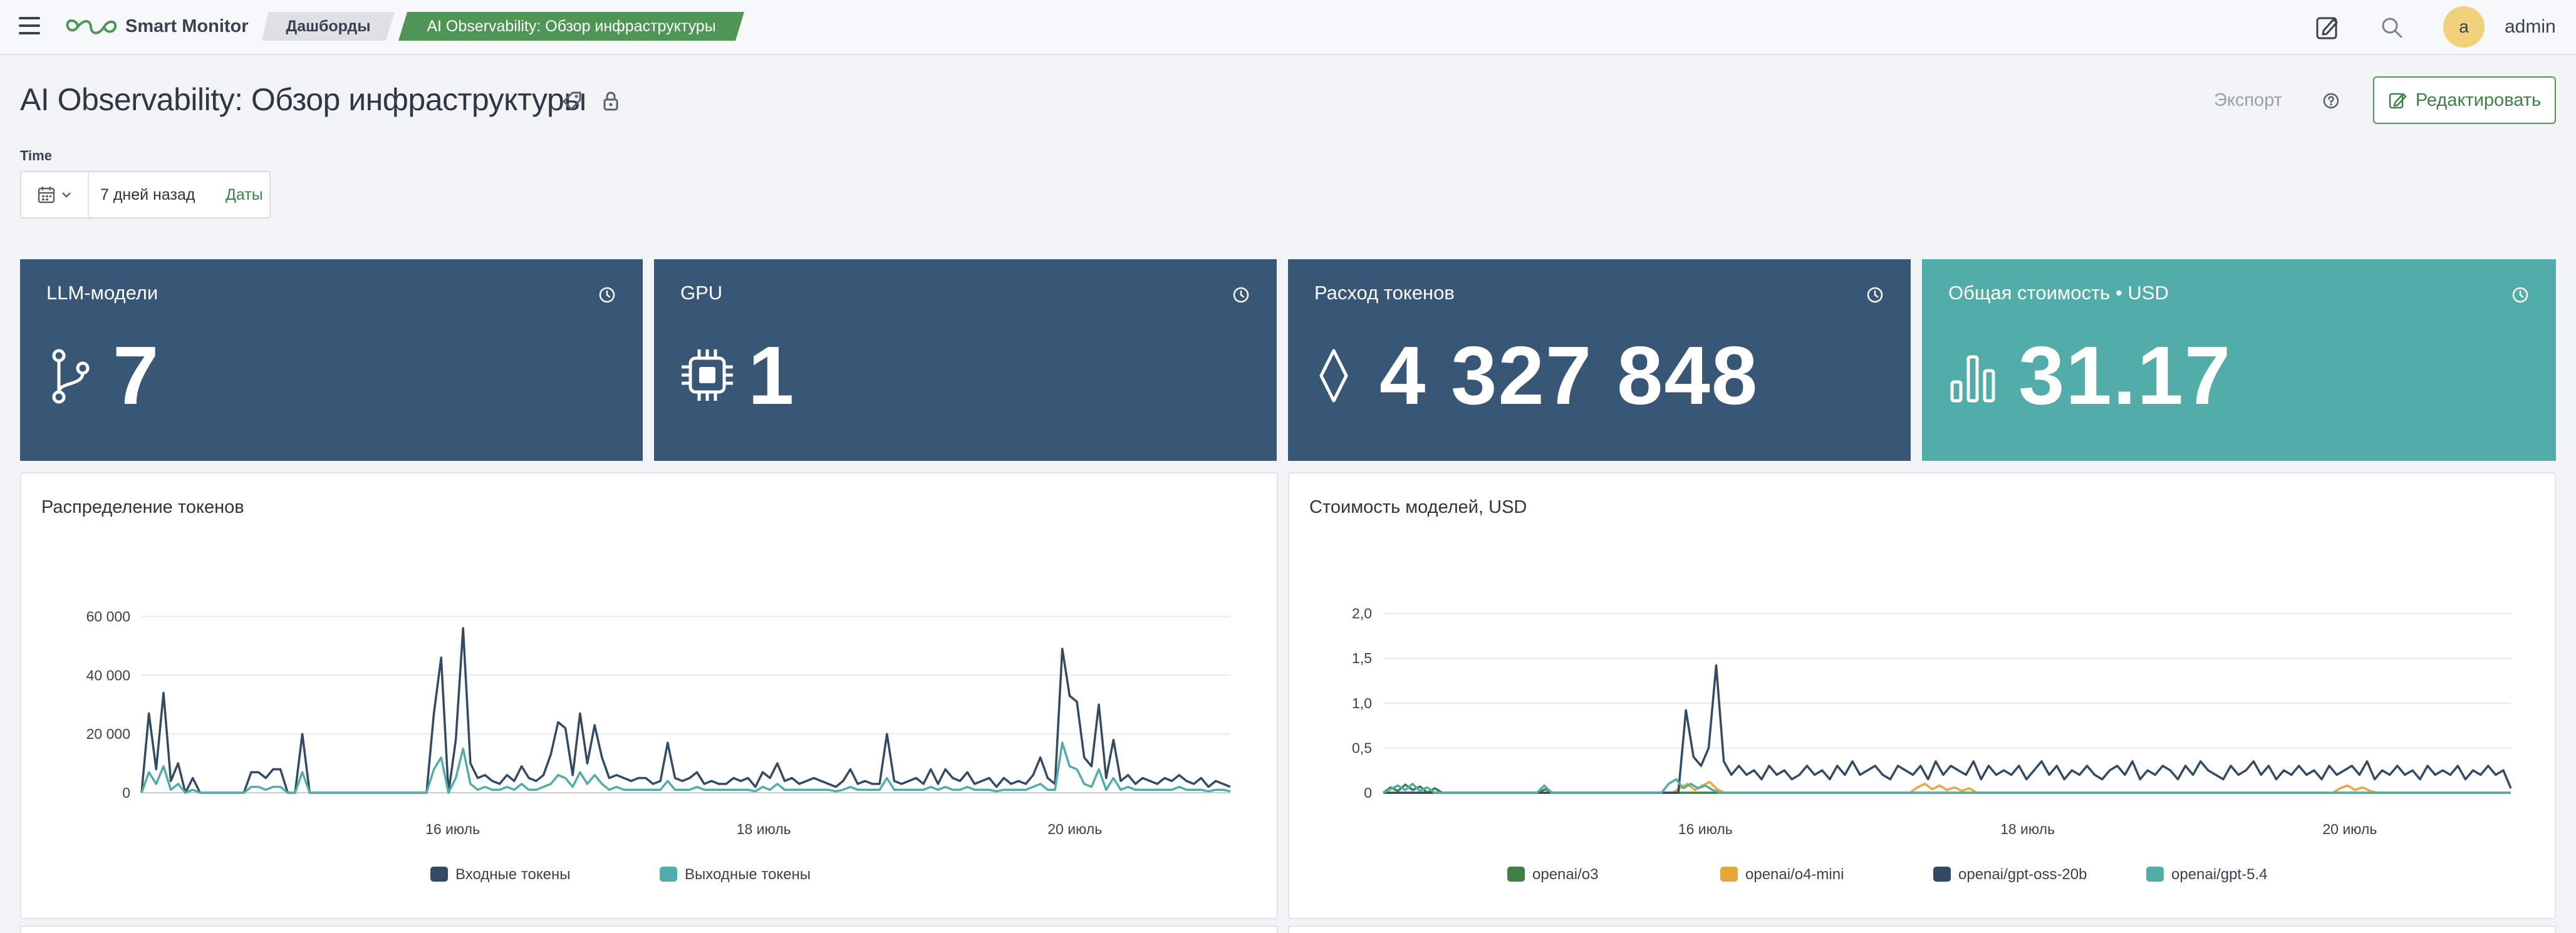 This screenshot has width=2576, height=933. Describe the element at coordinates (610, 100) in the screenshot. I see `lock-icon` at that location.